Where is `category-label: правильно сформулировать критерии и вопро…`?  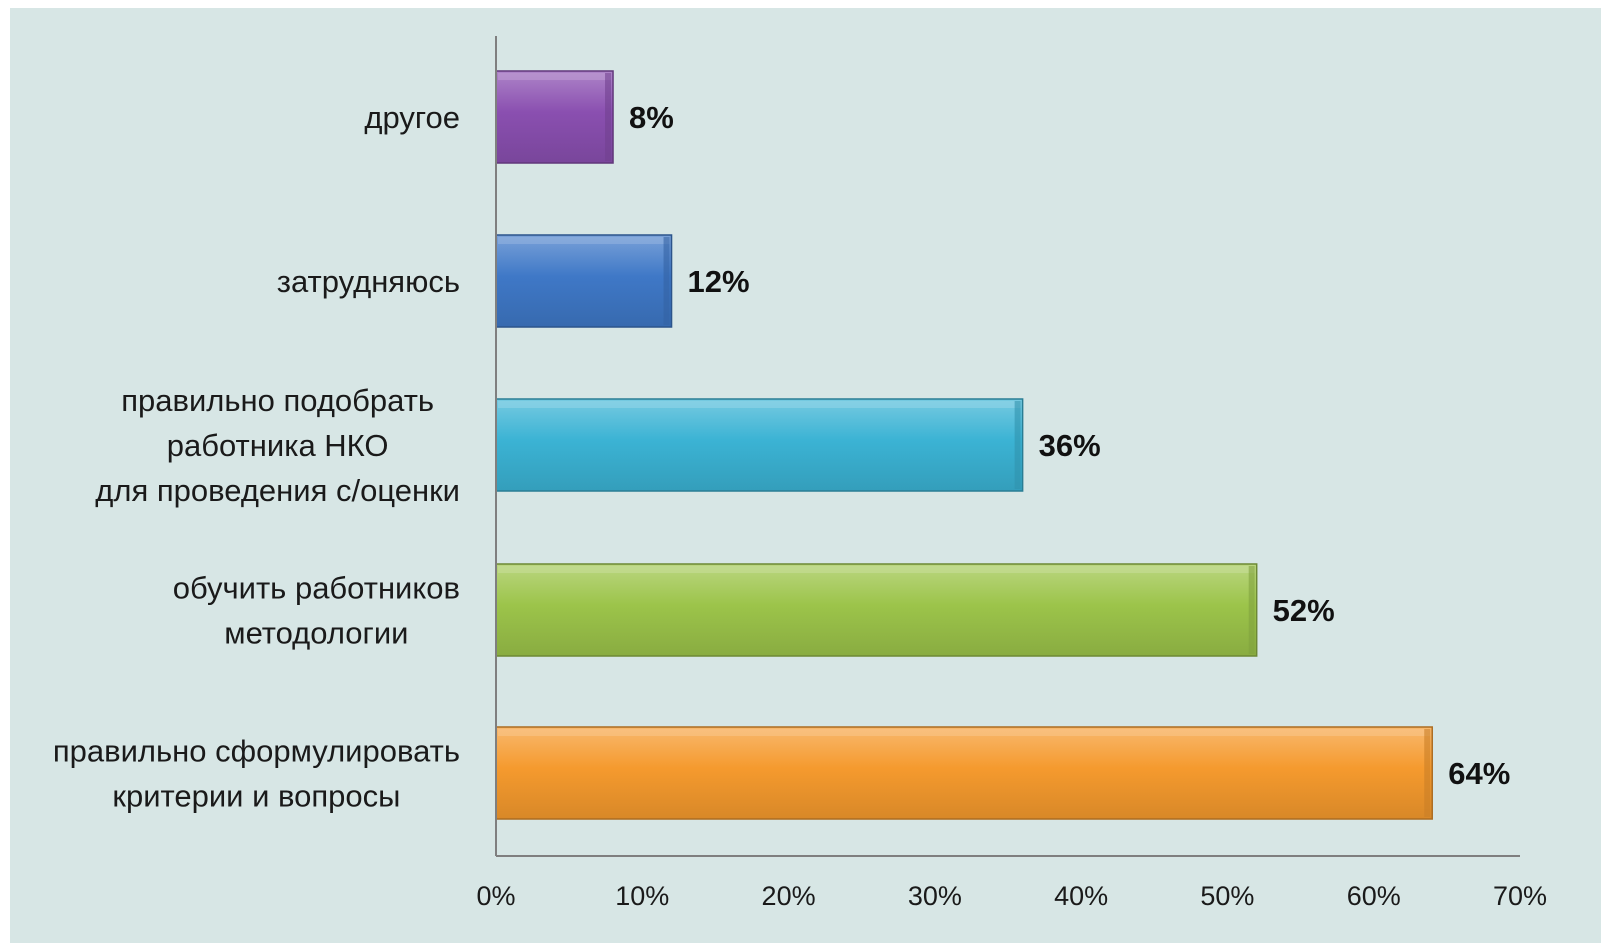
category-label: правильно сформулировать критерии и вопро… is located at coordinates (256, 774).